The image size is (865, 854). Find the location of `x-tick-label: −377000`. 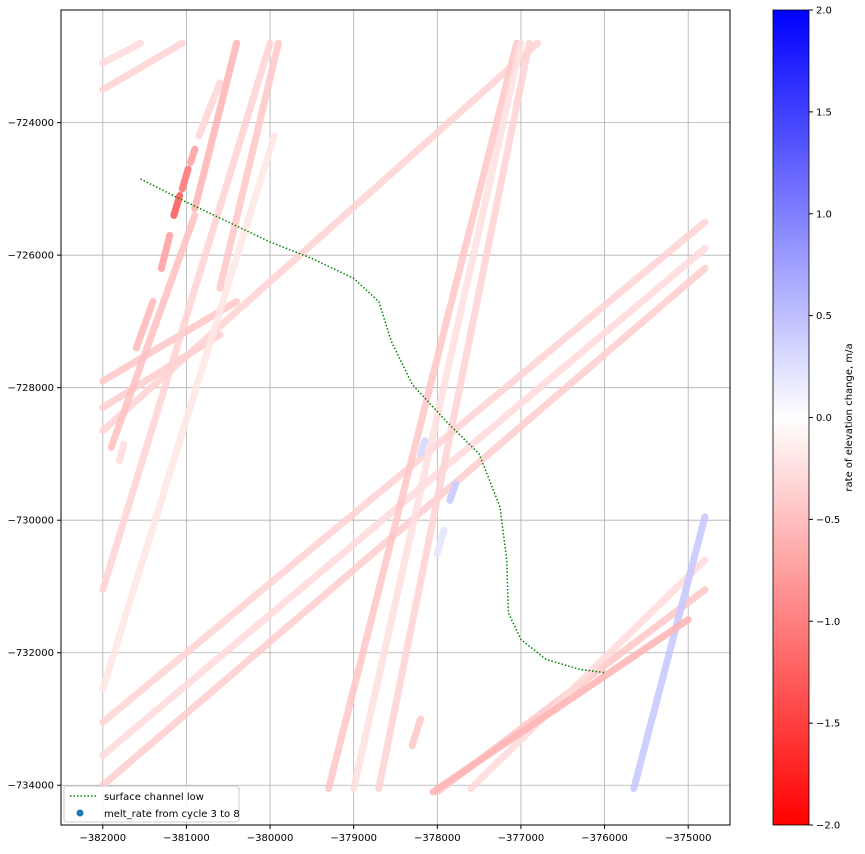

x-tick-label: −377000 is located at coordinates (521, 838).